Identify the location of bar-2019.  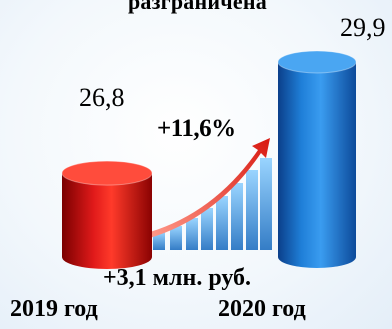
(107, 214).